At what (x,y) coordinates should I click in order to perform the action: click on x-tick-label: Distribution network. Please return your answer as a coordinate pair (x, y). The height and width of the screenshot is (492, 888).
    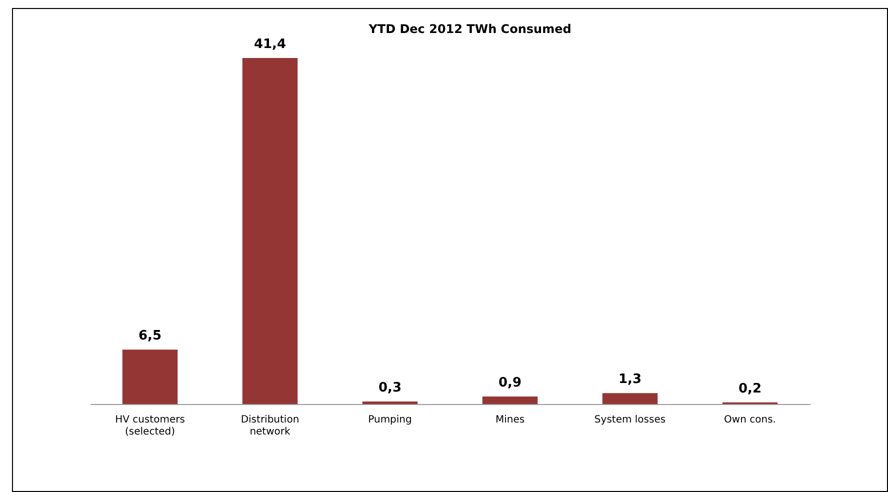
    Looking at the image, I should click on (270, 426).